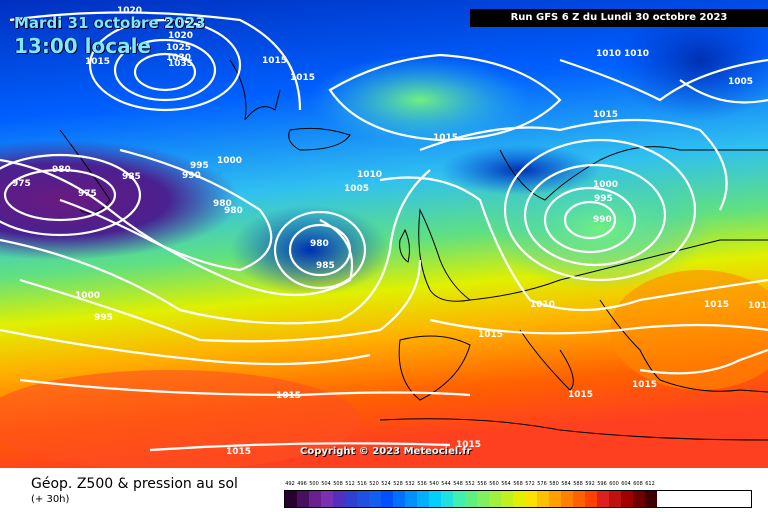  I want to click on legend-label: 520, so click(374, 484).